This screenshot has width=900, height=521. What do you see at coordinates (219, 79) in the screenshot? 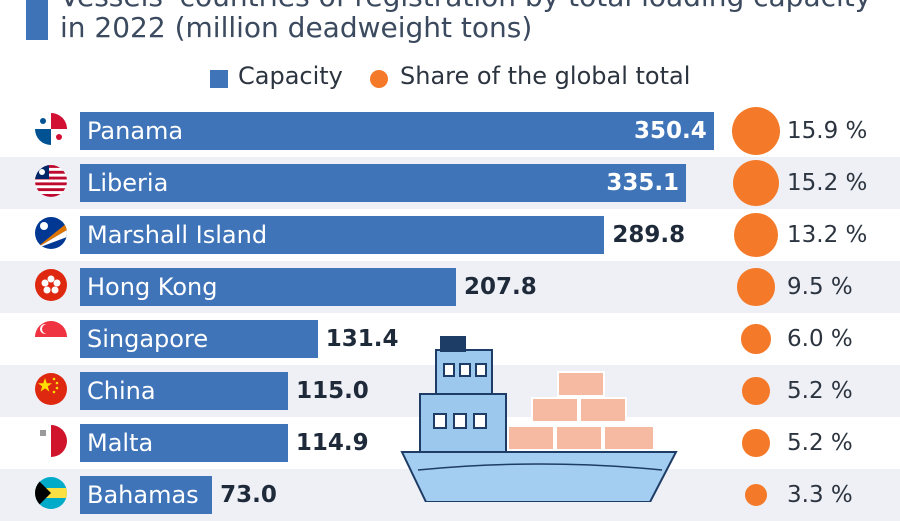
I see `legend-capacity-swatch` at bounding box center [219, 79].